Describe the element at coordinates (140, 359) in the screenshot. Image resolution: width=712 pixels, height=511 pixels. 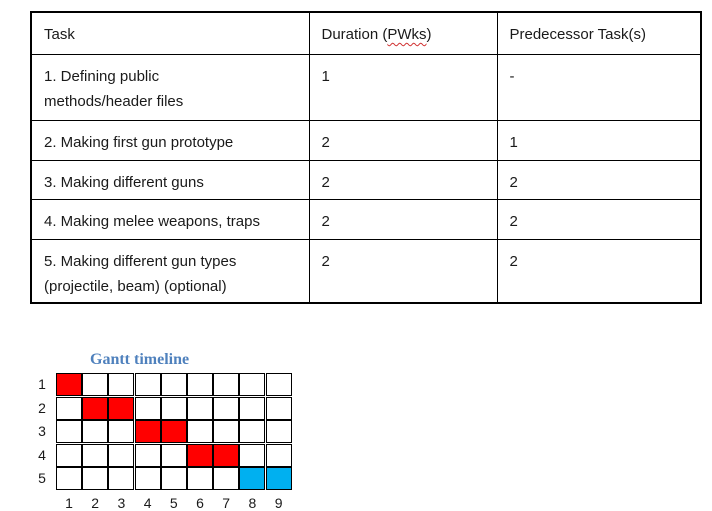
I see `gantt-title: Gantt timeline` at that location.